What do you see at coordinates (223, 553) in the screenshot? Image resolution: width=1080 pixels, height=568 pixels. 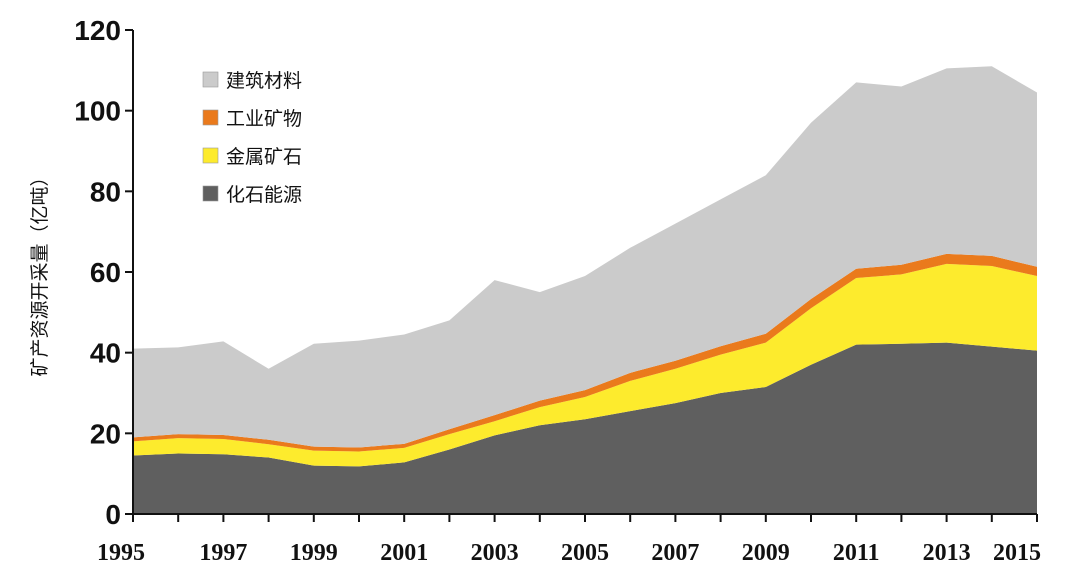 I see `x-tick-label: 1997` at bounding box center [223, 553].